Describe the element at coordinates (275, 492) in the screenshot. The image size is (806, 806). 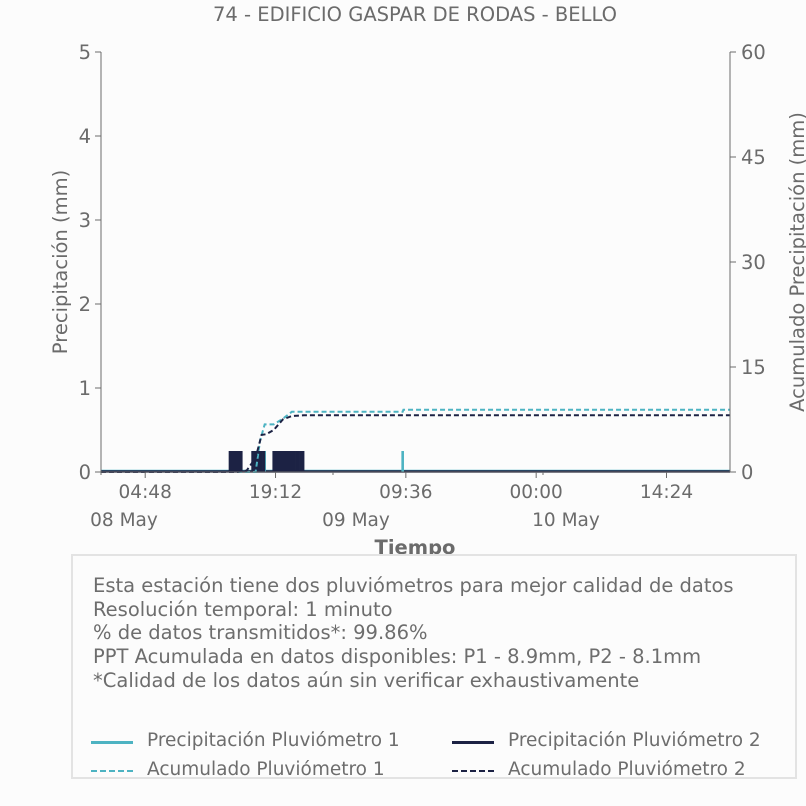
I see `x-tick-label: 19:12` at that location.